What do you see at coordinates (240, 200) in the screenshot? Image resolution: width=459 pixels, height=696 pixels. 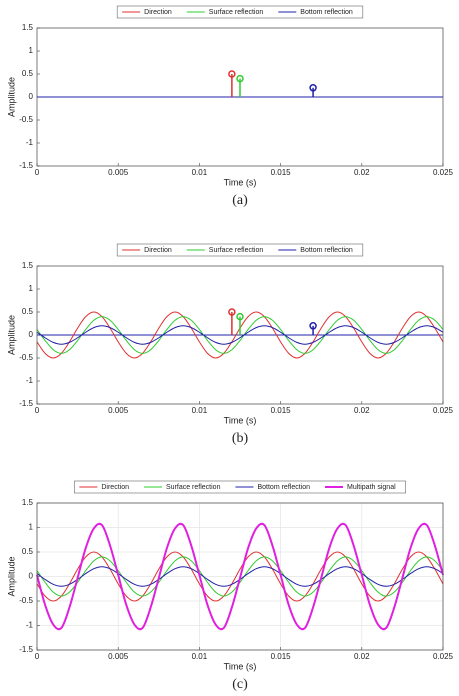 I see `caption: (a)` at bounding box center [240, 200].